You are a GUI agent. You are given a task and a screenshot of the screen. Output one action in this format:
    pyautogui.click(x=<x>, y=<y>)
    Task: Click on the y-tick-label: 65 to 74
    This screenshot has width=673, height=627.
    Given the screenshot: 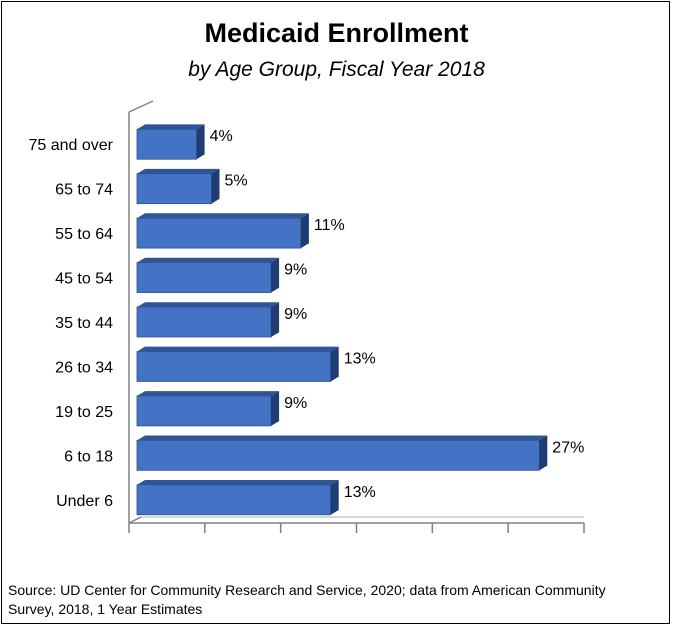 What is the action you would take?
    pyautogui.click(x=84, y=190)
    